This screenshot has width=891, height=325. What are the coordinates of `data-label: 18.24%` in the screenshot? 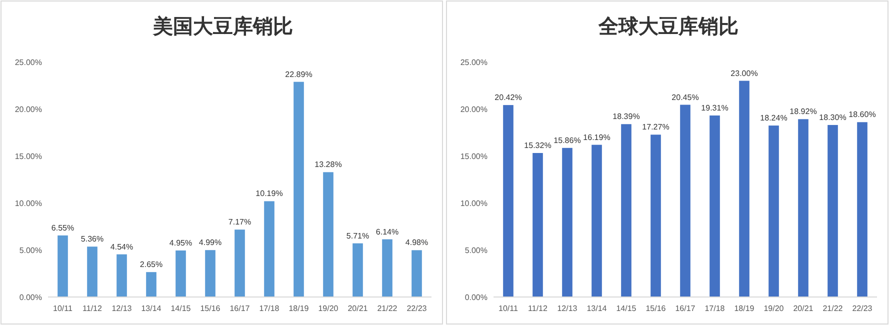 It's located at (774, 118).